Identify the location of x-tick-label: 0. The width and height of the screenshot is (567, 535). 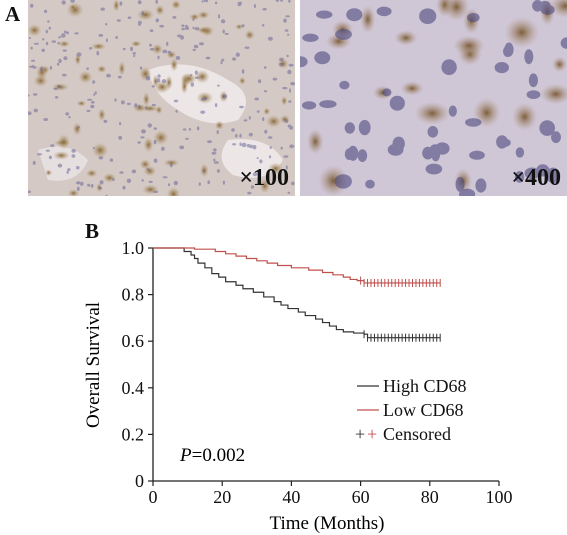
(153, 497).